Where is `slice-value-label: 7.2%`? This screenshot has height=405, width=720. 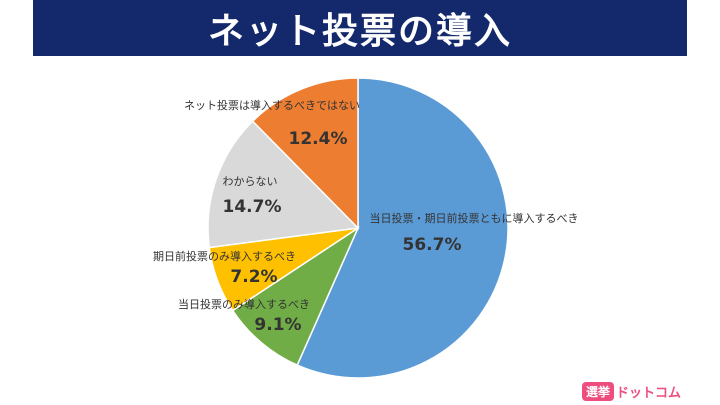 slice-value-label: 7.2% is located at coordinates (253, 277).